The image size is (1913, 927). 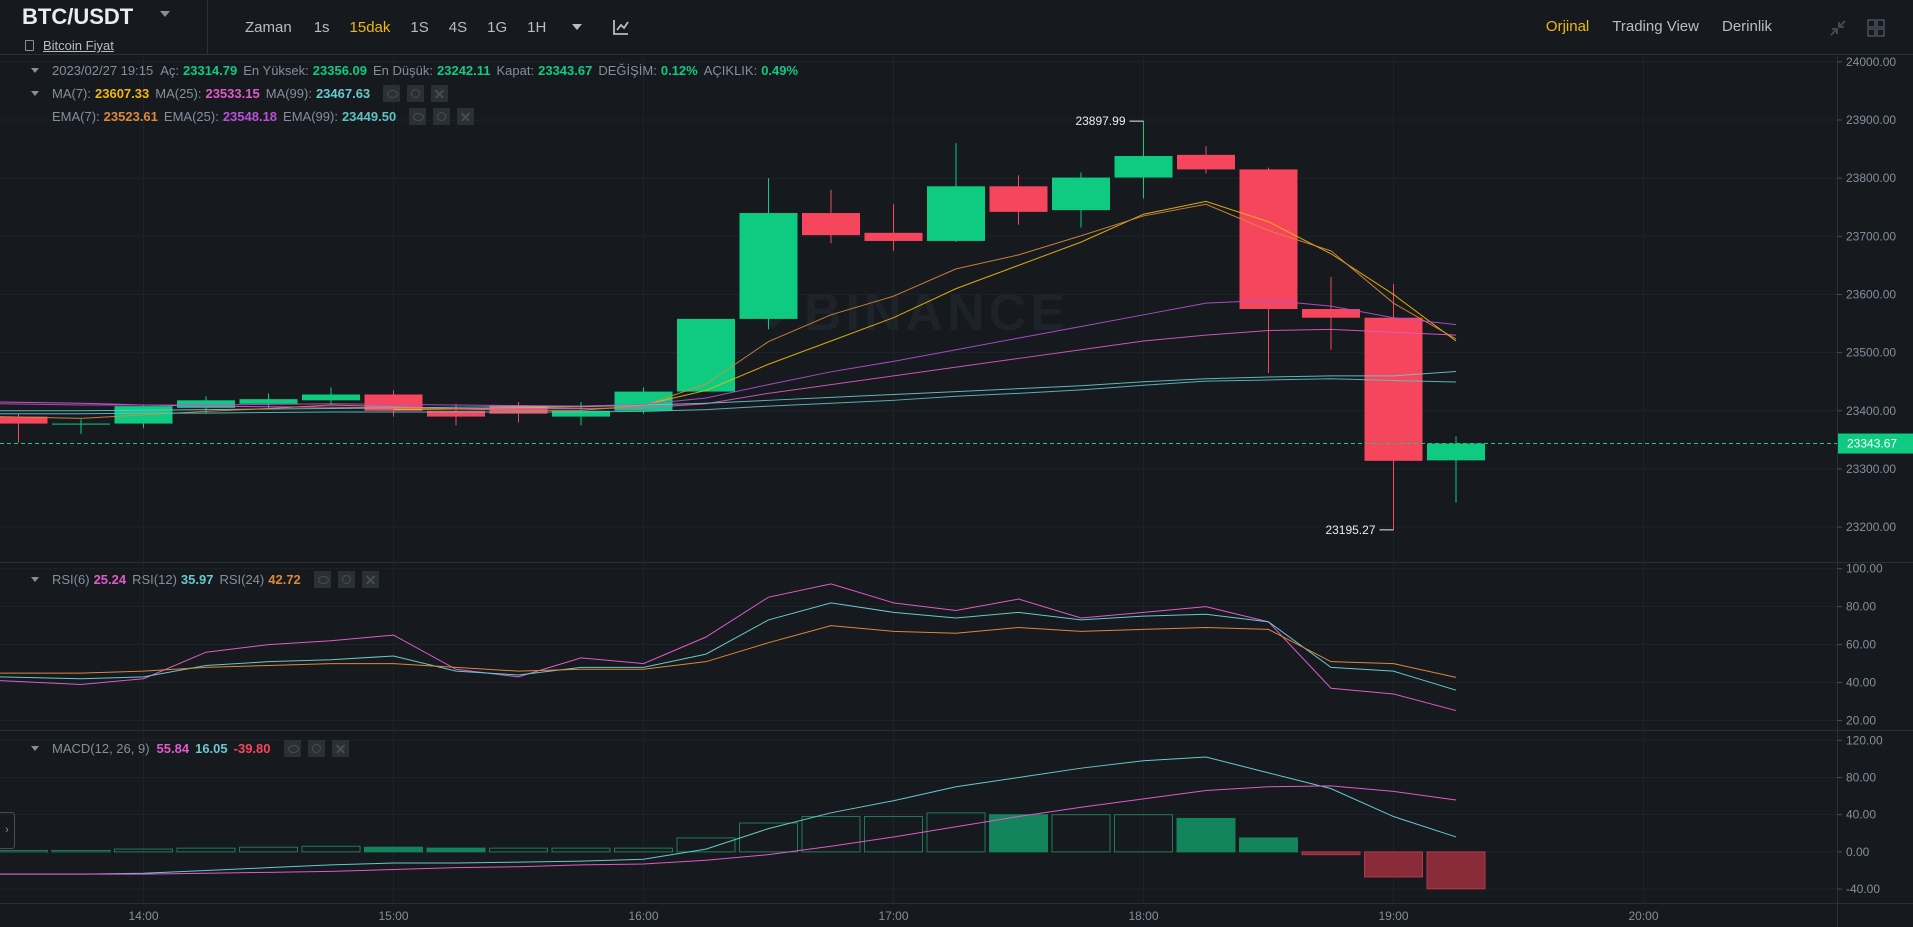 I want to click on macd-dea-line, so click(x=728, y=830).